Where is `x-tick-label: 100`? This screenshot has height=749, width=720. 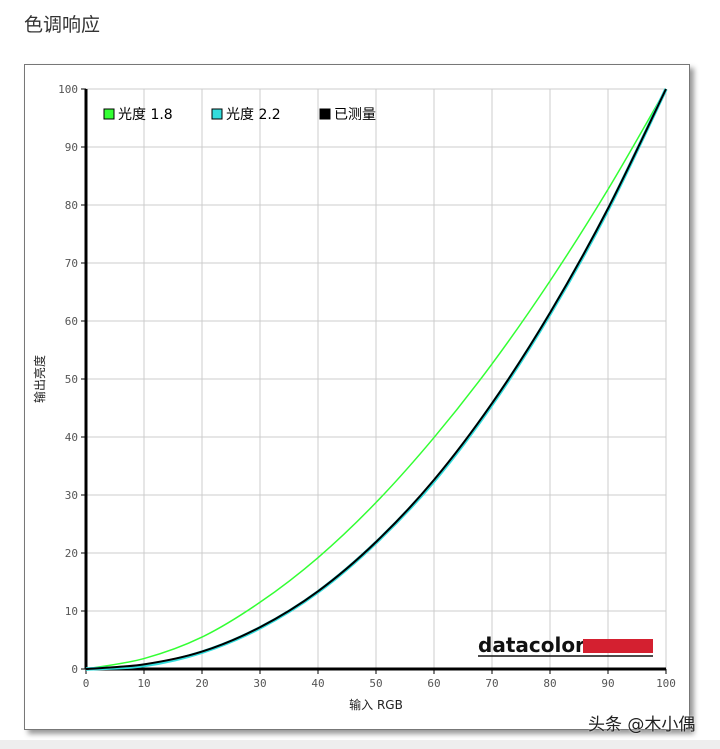
x-tick-label: 100 is located at coordinates (666, 683).